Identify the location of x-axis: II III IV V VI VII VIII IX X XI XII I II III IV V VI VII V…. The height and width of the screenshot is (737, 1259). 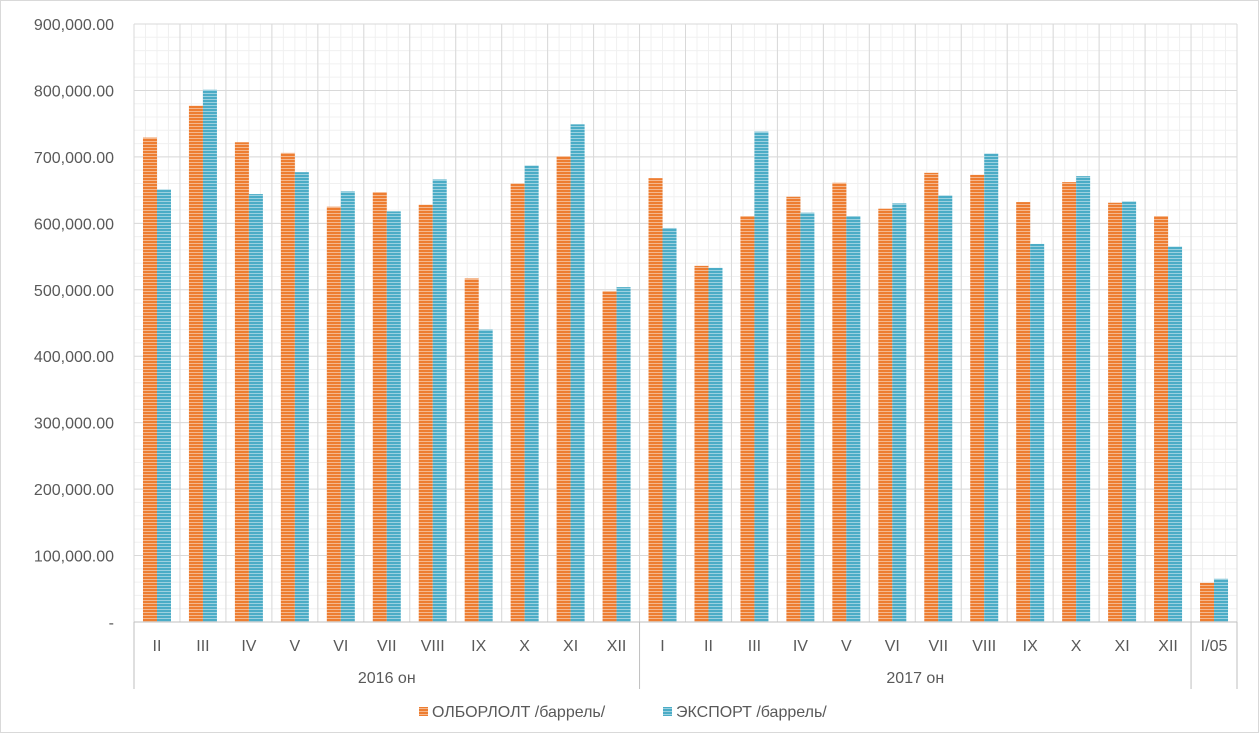
(685, 655).